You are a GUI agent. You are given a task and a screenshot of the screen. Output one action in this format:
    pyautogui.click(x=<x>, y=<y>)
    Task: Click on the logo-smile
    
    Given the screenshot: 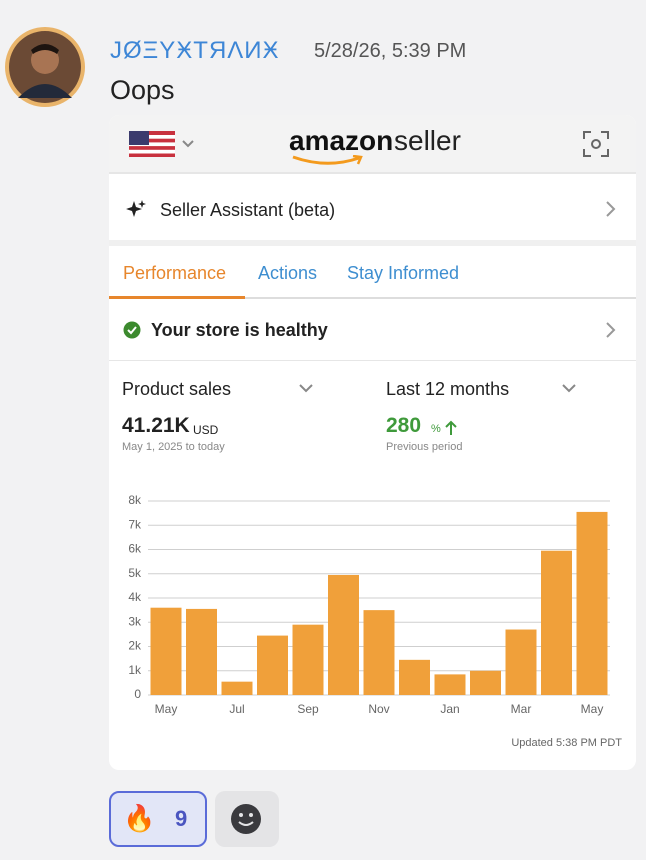 What is the action you would take?
    pyautogui.click(x=327, y=160)
    